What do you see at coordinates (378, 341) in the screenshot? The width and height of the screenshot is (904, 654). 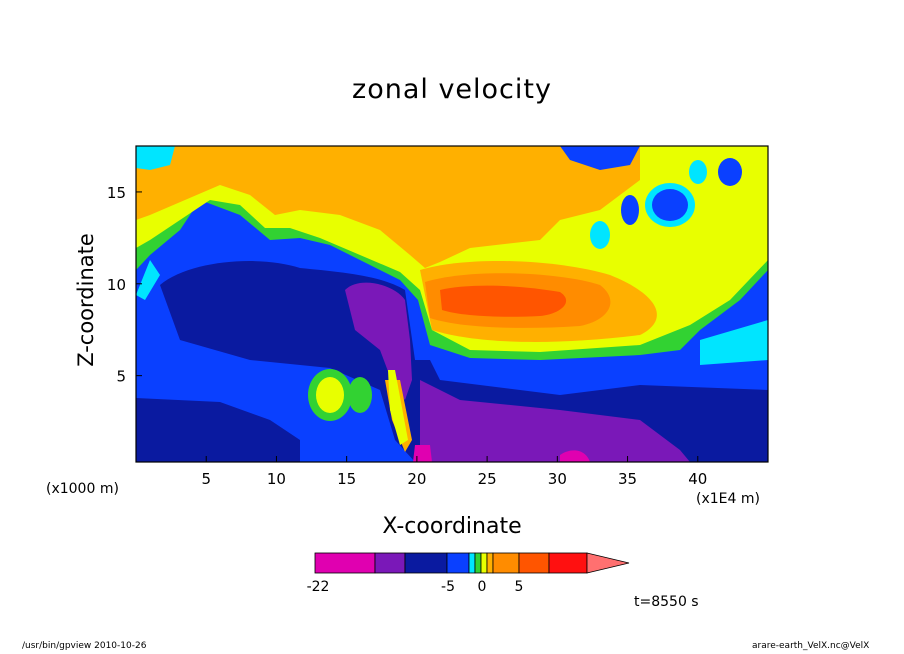 I see `fill-purple-tongue` at bounding box center [378, 341].